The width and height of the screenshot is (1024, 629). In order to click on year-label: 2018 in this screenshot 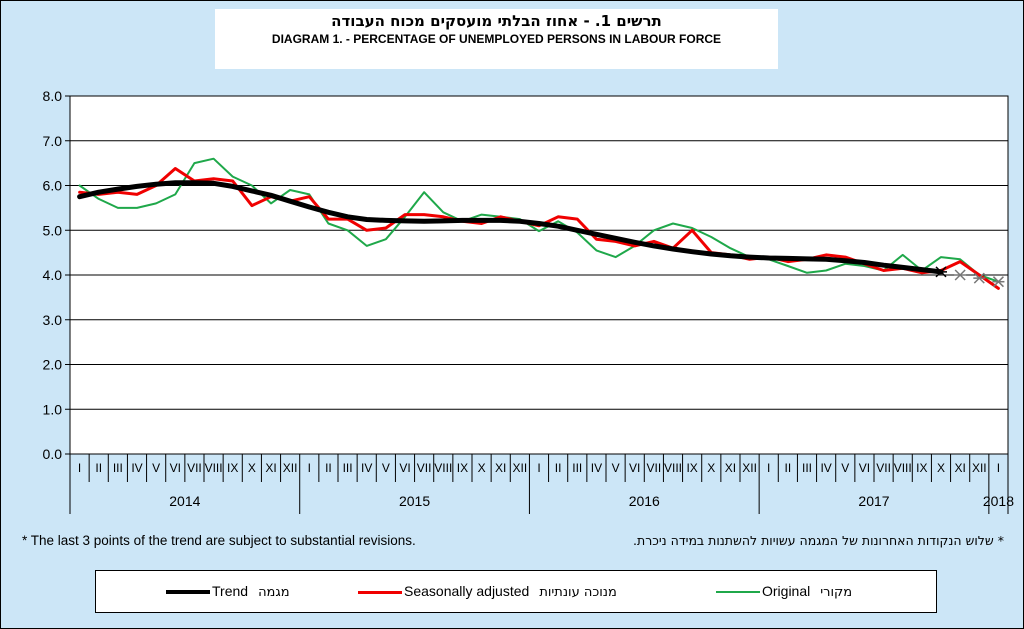, I will do `click(998, 501)`.